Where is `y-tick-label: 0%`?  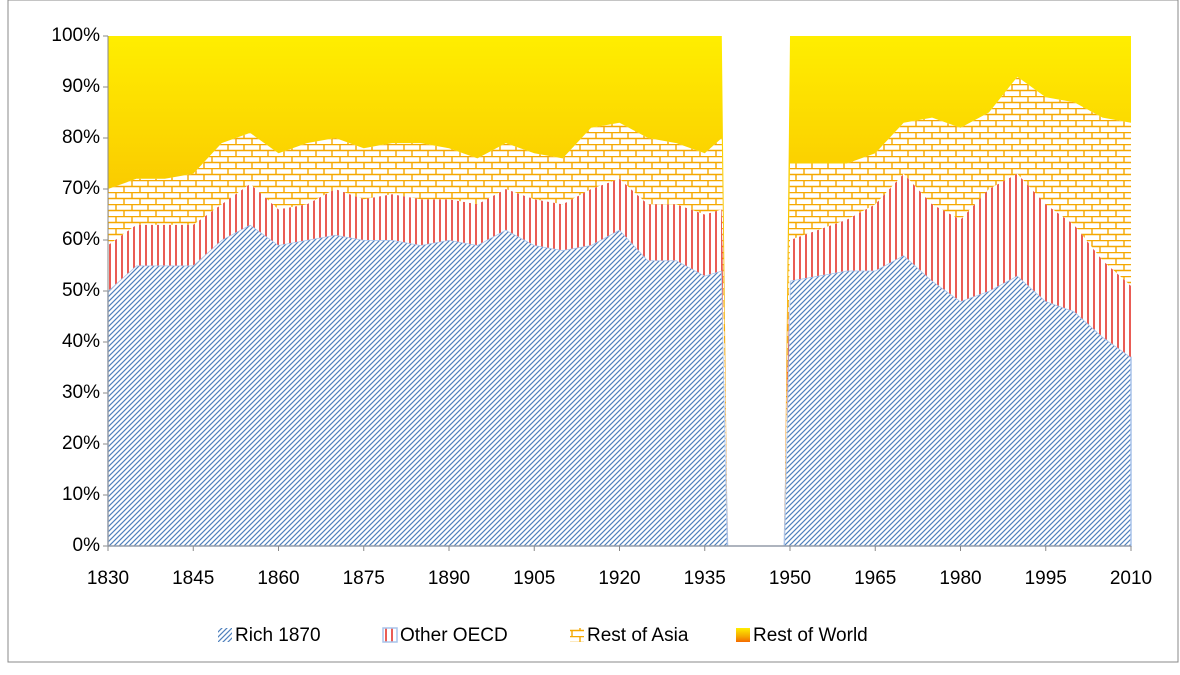 y-tick-label: 0% is located at coordinates (87, 545).